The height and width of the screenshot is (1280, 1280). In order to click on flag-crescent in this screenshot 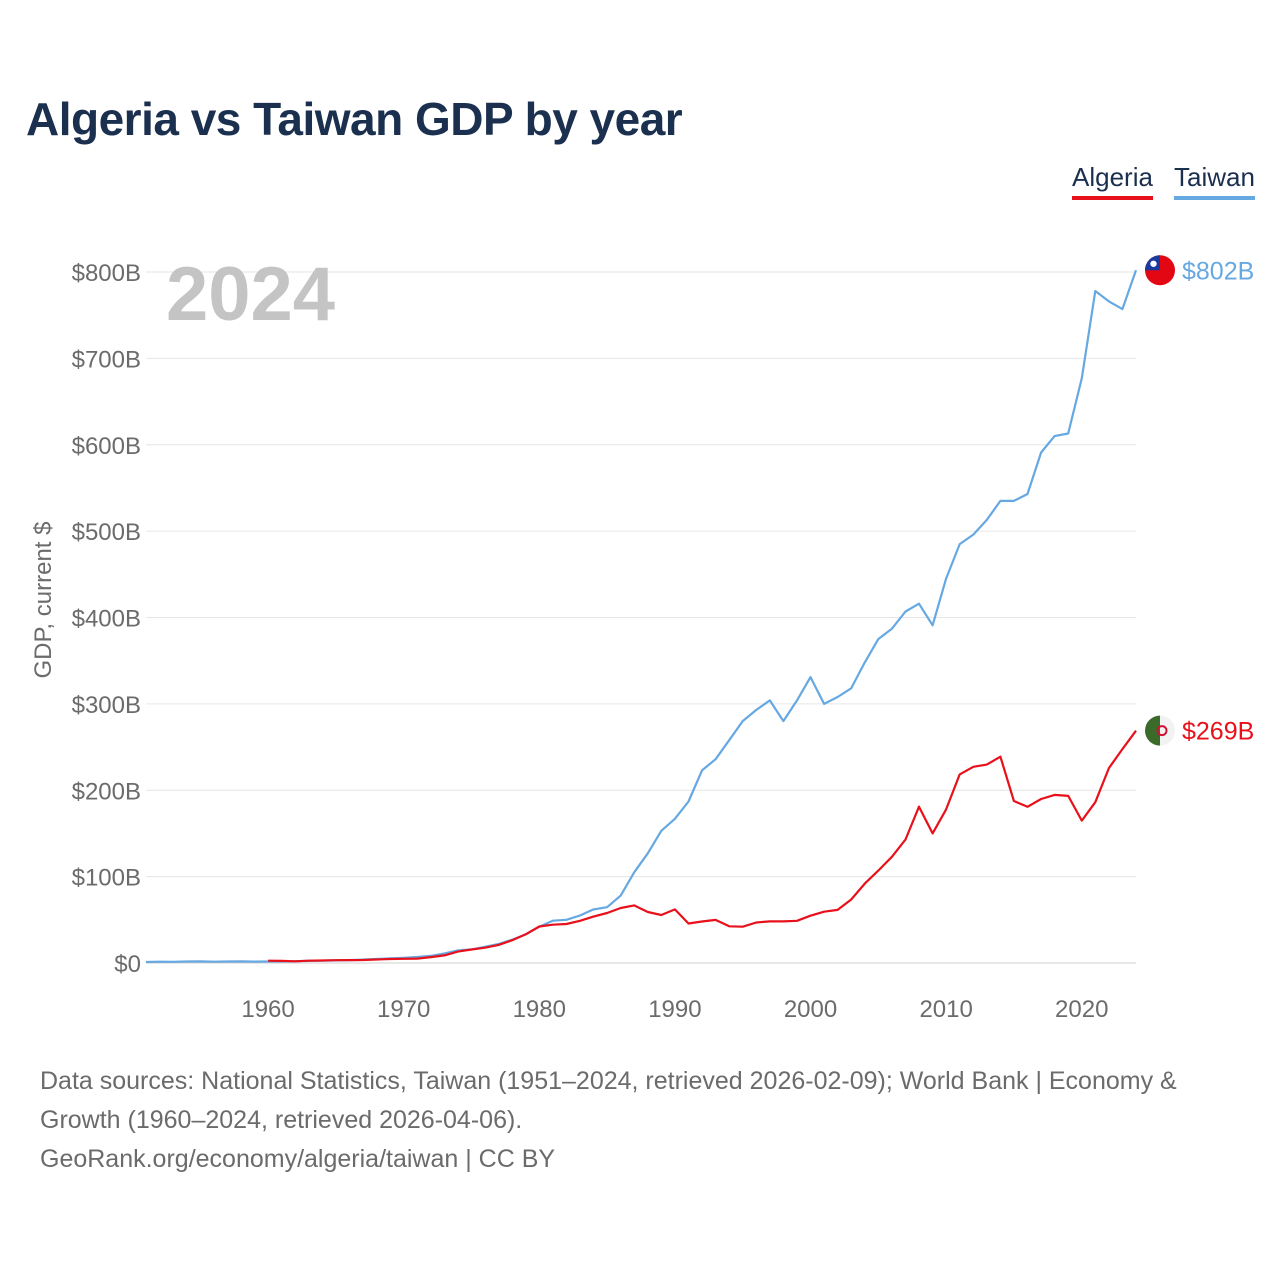, I will do `click(1162, 731)`.